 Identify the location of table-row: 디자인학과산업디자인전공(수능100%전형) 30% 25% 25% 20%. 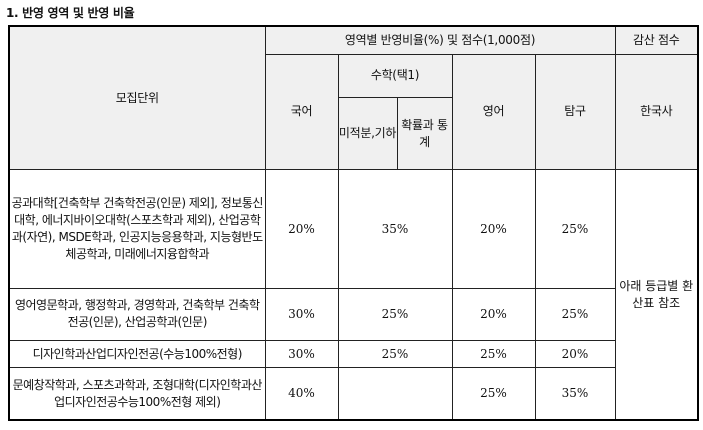
(353, 354).